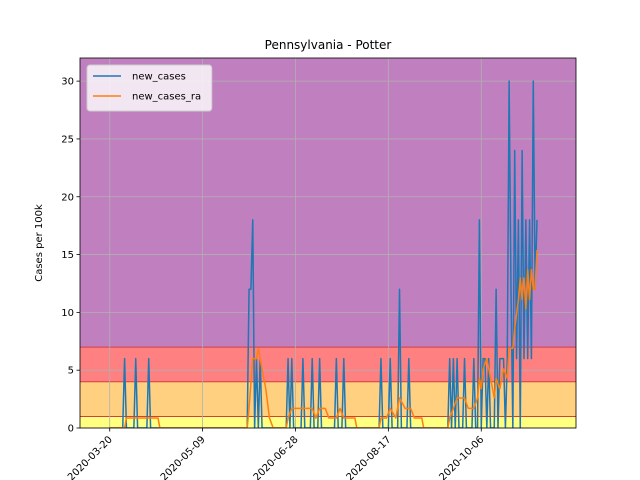 The width and height of the screenshot is (640, 480). Describe the element at coordinates (183, 457) in the screenshot. I see `x-tick-label-1: 2020-05-09` at that location.